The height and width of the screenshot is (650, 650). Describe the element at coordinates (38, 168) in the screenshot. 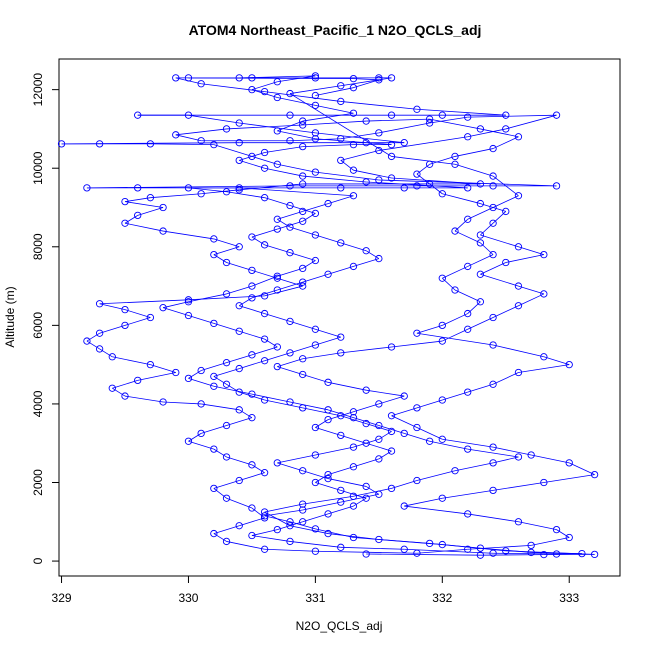

I see `y-tick-label: 10000` at that location.